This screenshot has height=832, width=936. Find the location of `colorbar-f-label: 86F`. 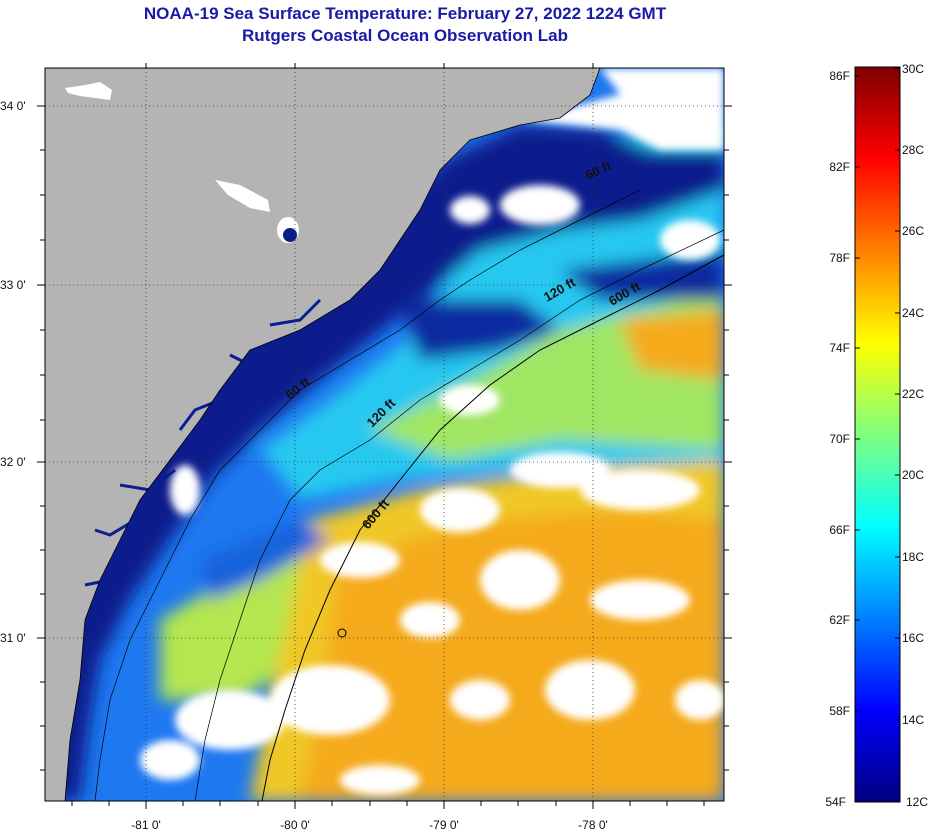

colorbar-f-label: 86F is located at coordinates (839, 76).